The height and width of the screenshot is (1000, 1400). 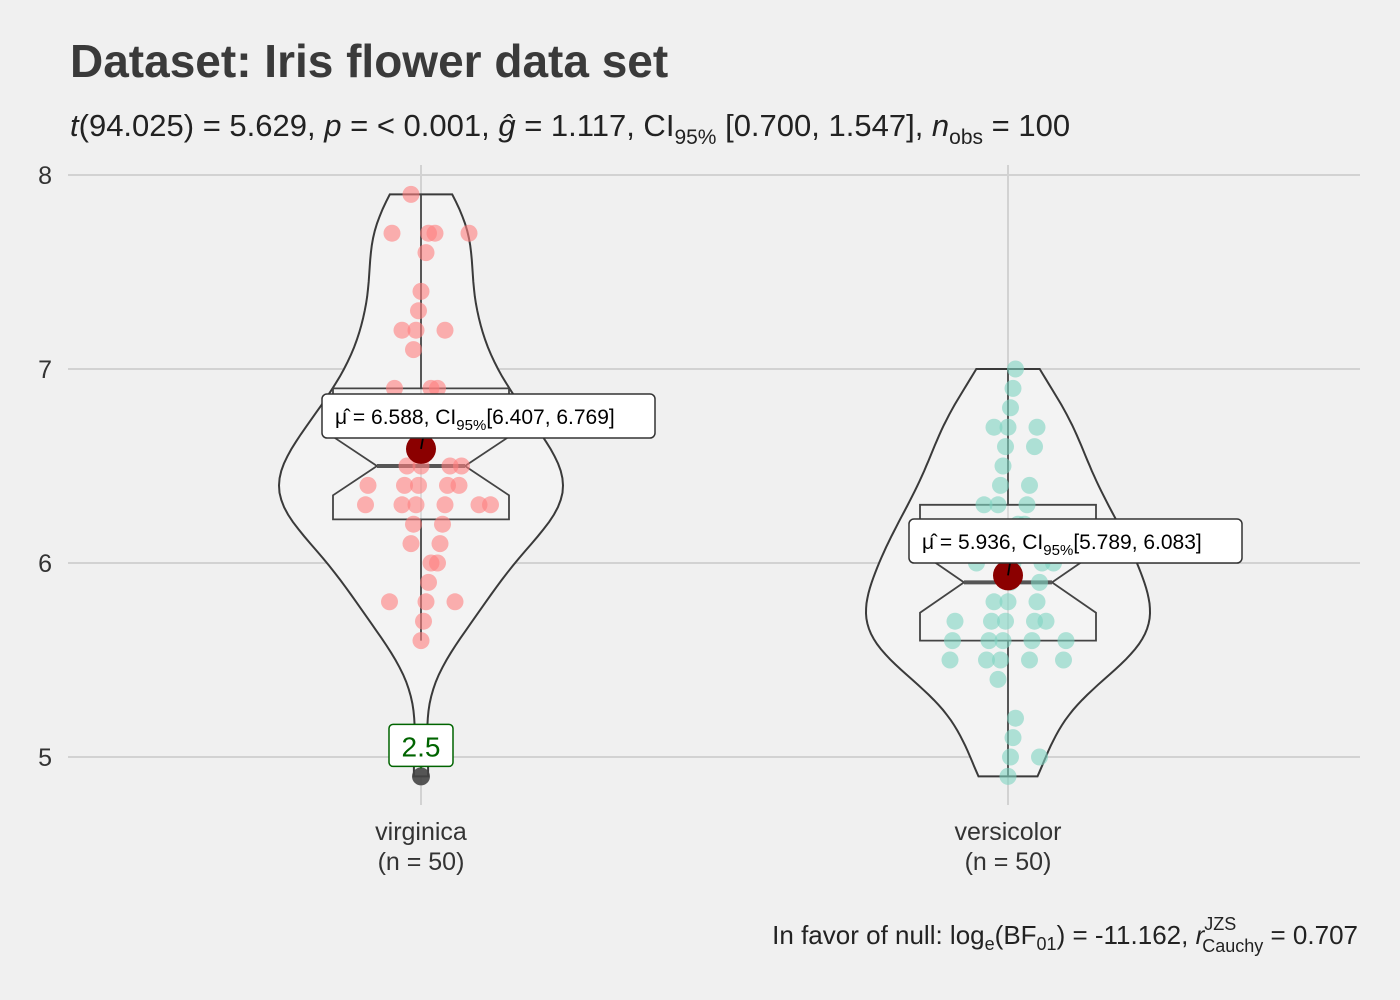 I want to click on outlier-label-box, so click(x=421, y=745).